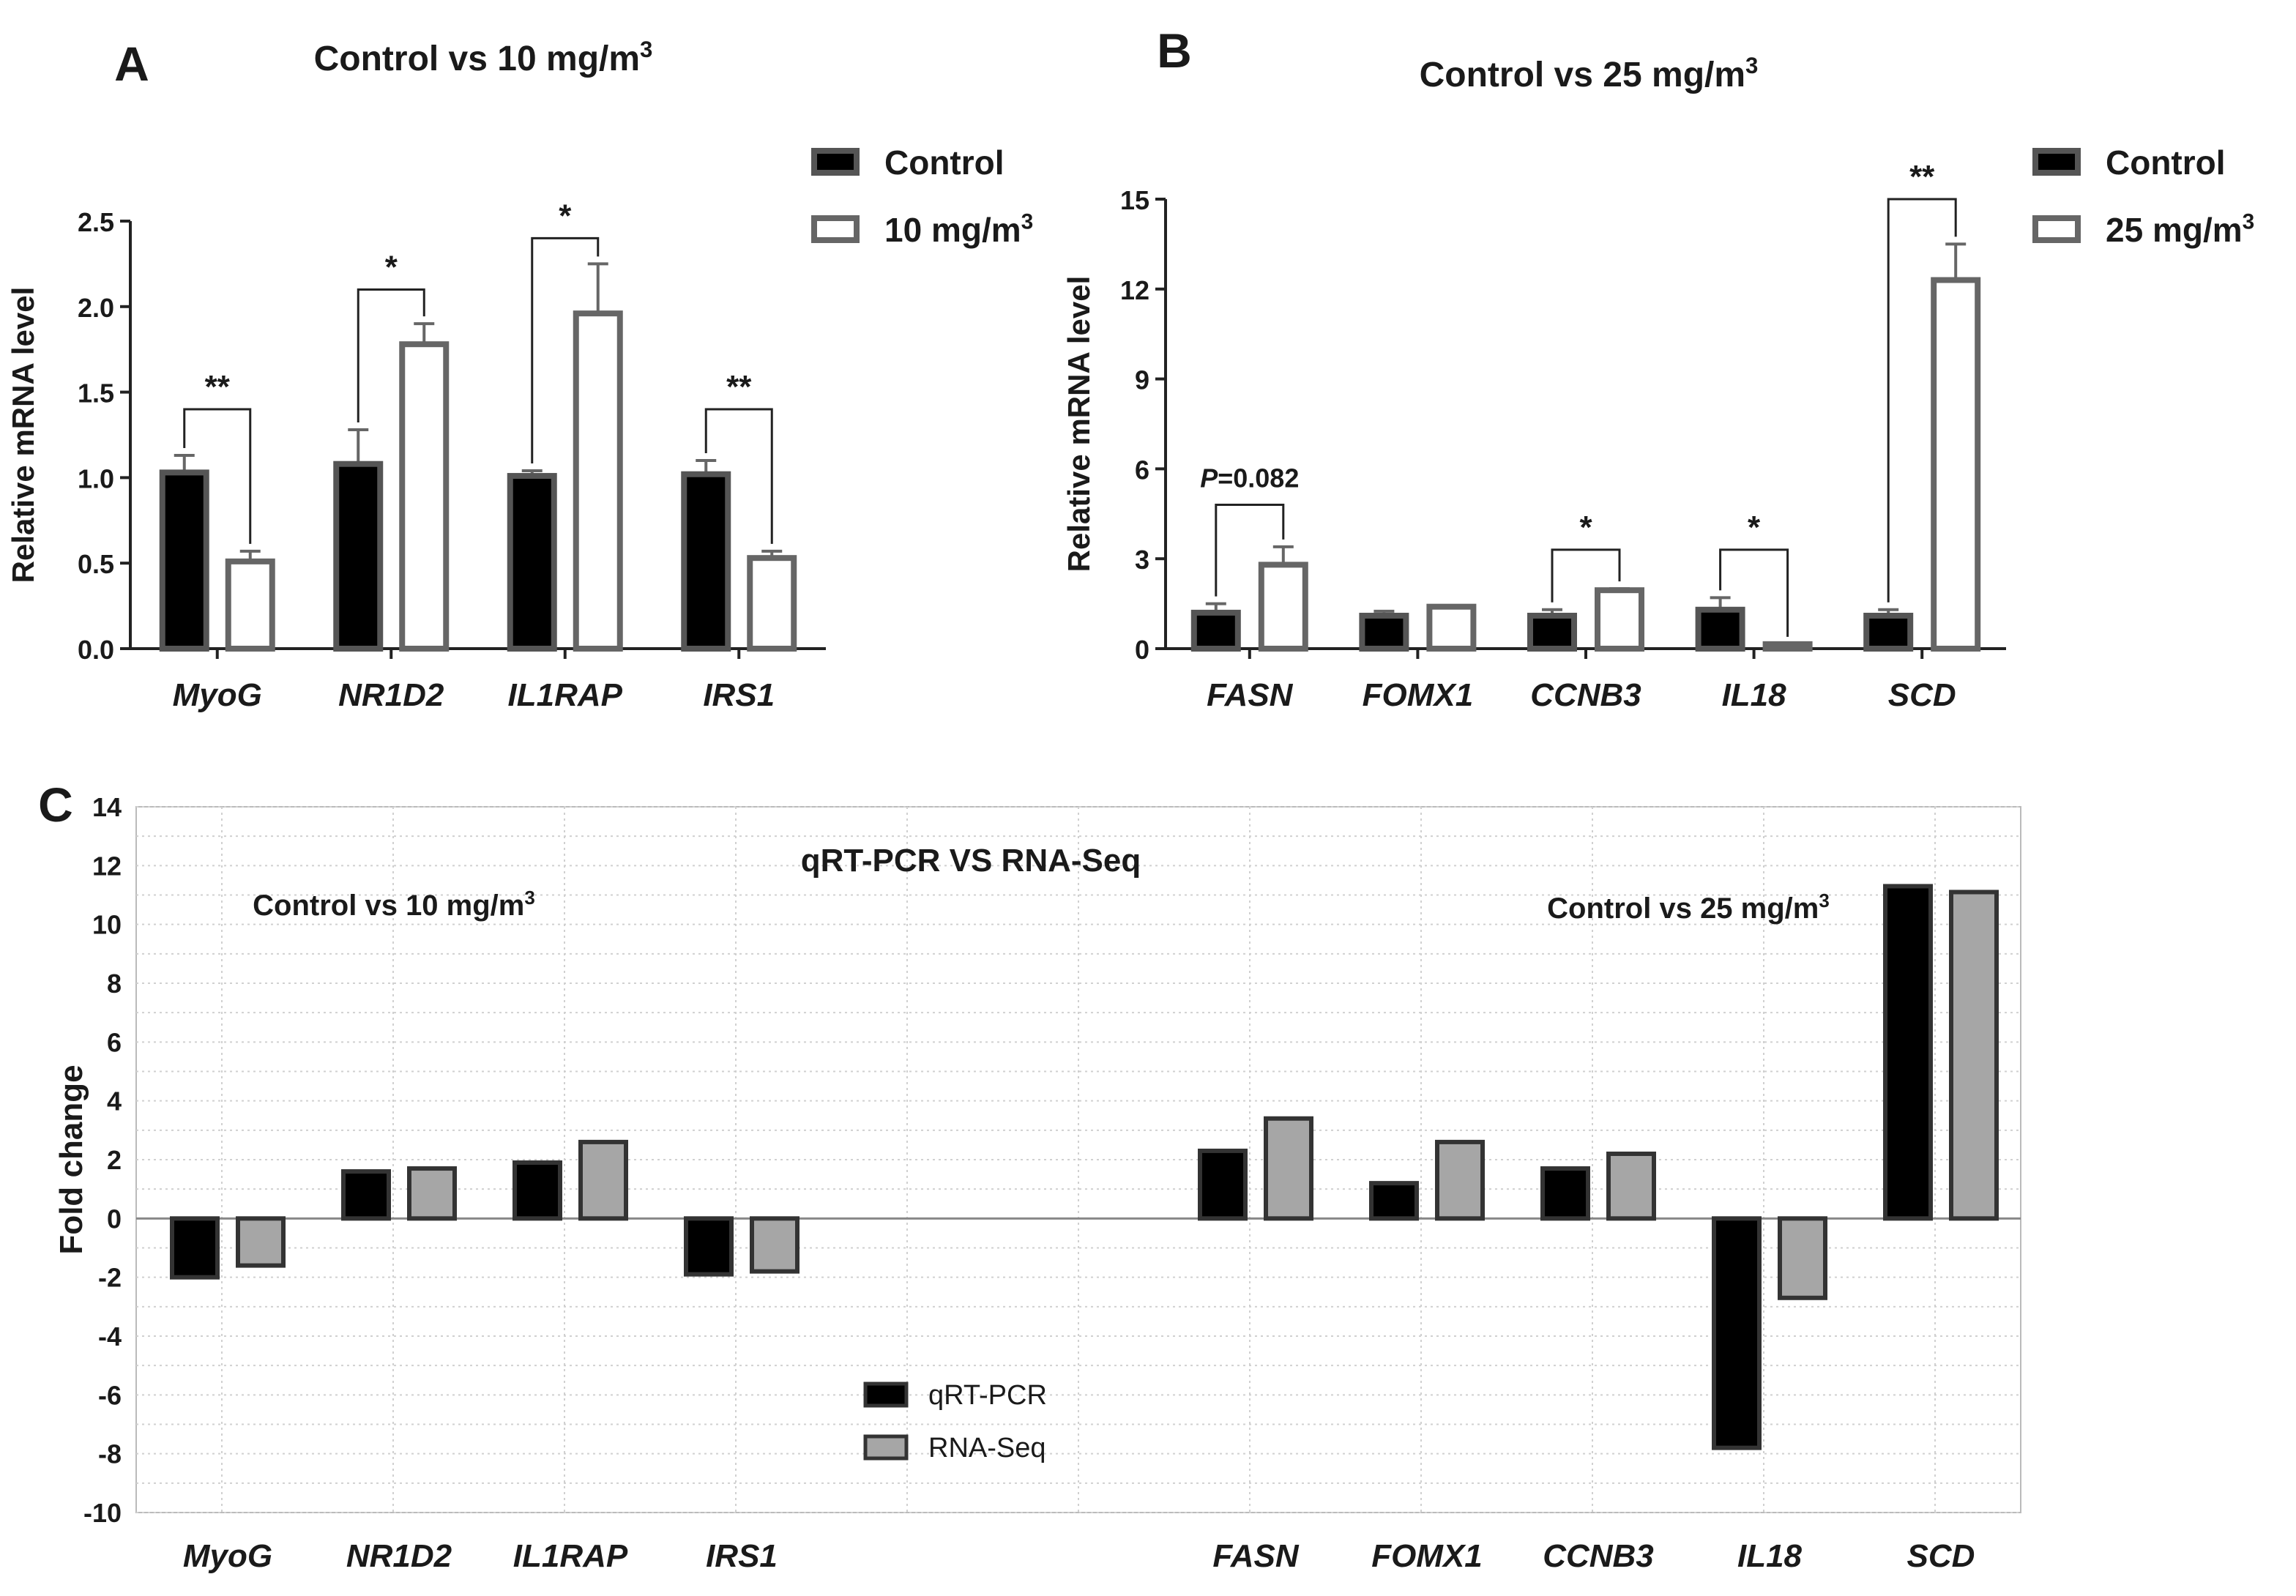 The width and height of the screenshot is (2296, 1596). What do you see at coordinates (71, 1159) in the screenshot?
I see `y-axis-label: Fold change` at bounding box center [71, 1159].